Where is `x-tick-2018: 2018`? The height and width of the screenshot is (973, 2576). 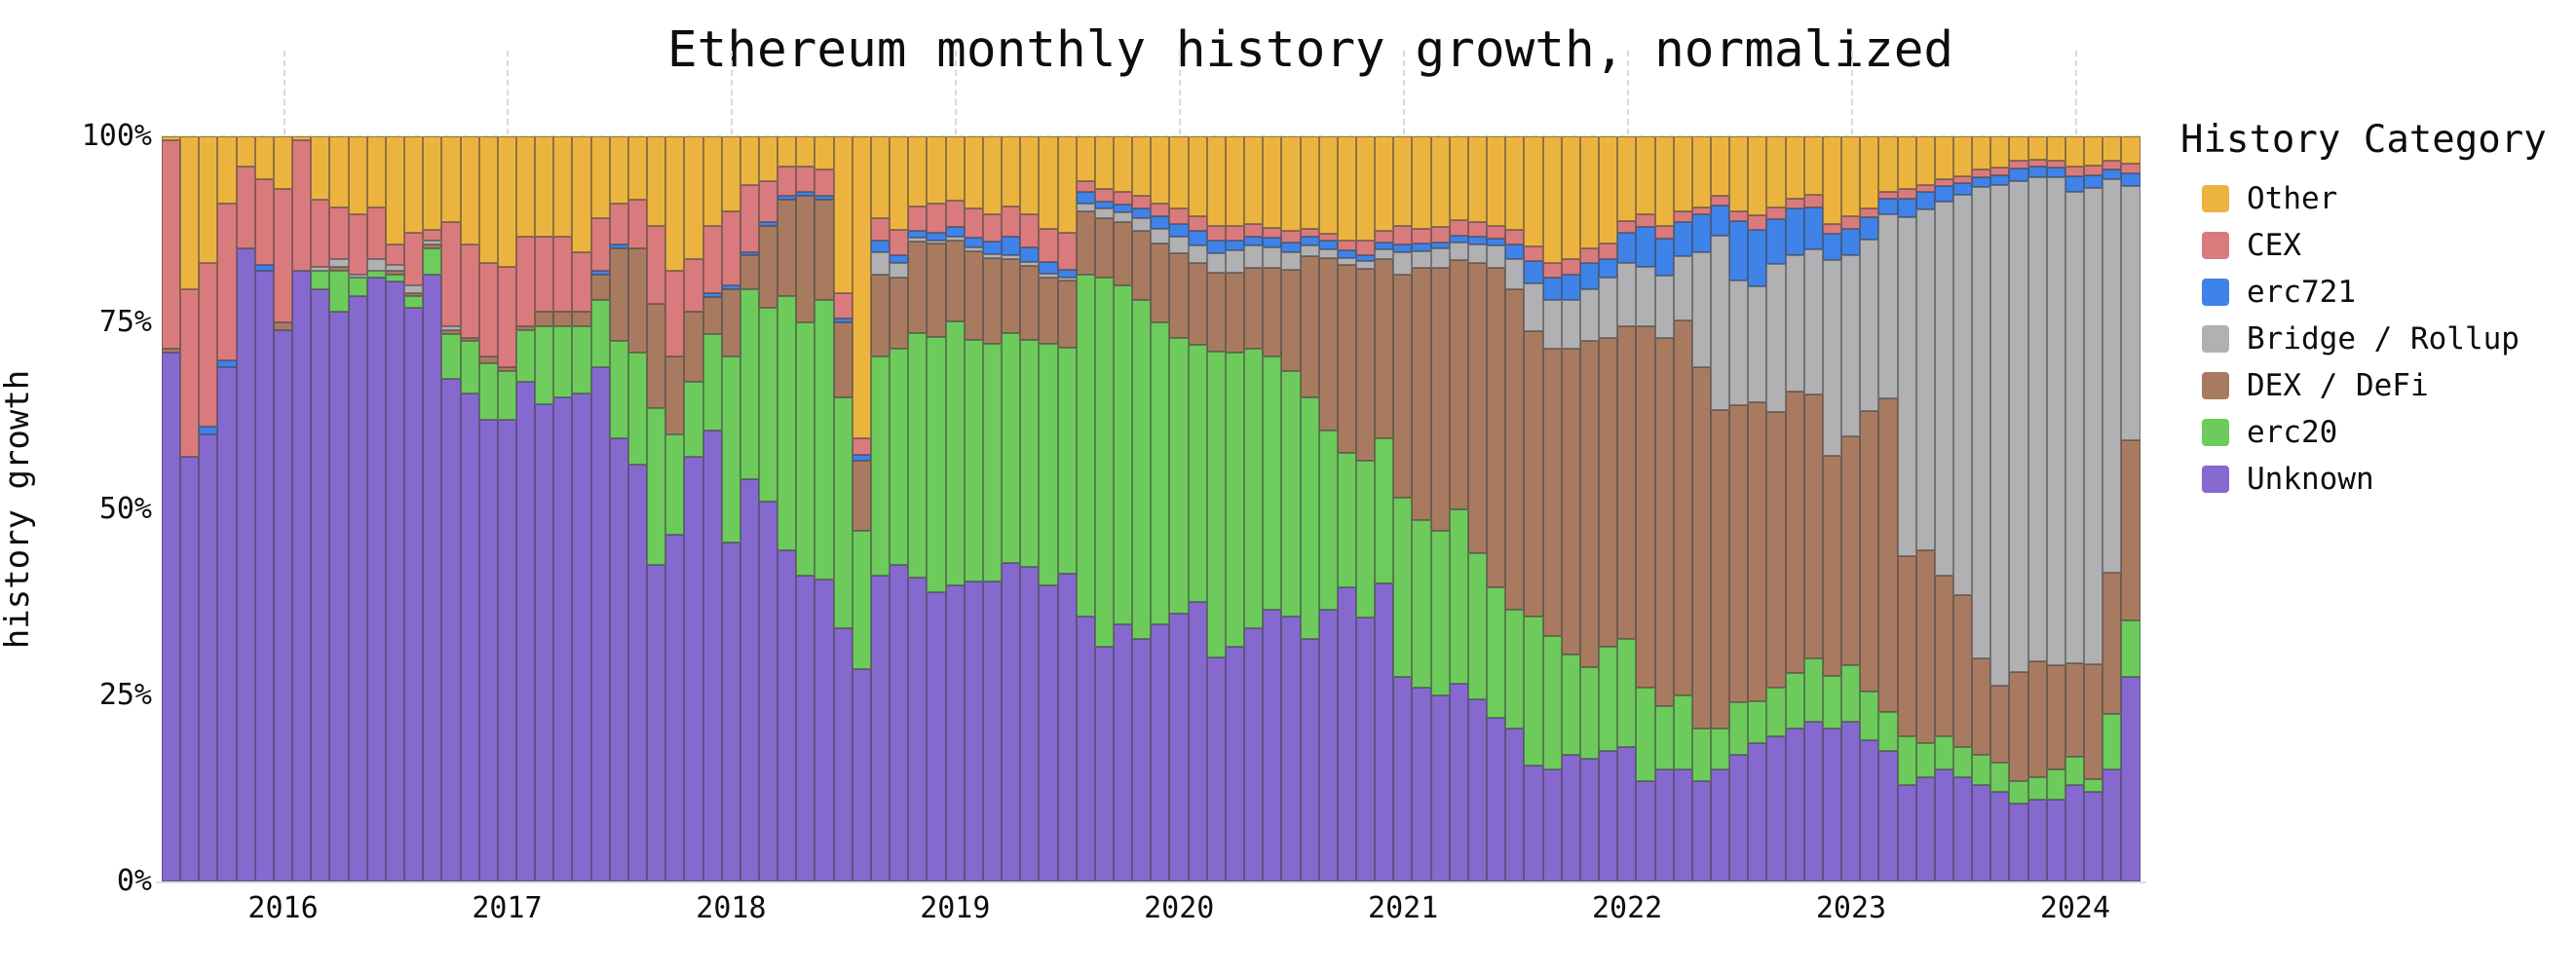 x-tick-2018: 2018 is located at coordinates (731, 908).